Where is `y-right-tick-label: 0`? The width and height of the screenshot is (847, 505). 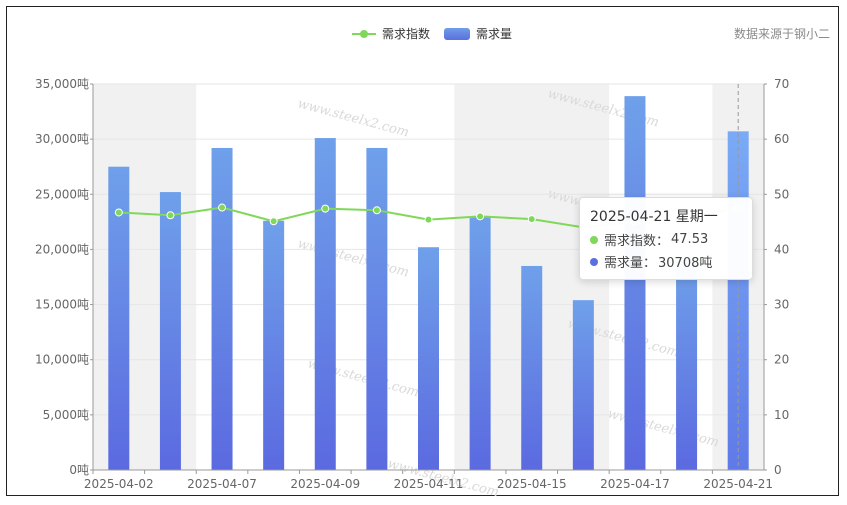 y-right-tick-label: 0 is located at coordinates (778, 470).